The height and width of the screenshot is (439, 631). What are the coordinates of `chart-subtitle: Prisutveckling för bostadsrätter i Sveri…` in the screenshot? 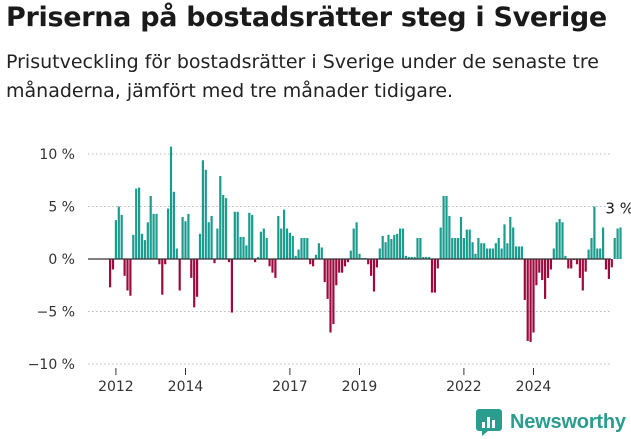 It's located at (302, 76).